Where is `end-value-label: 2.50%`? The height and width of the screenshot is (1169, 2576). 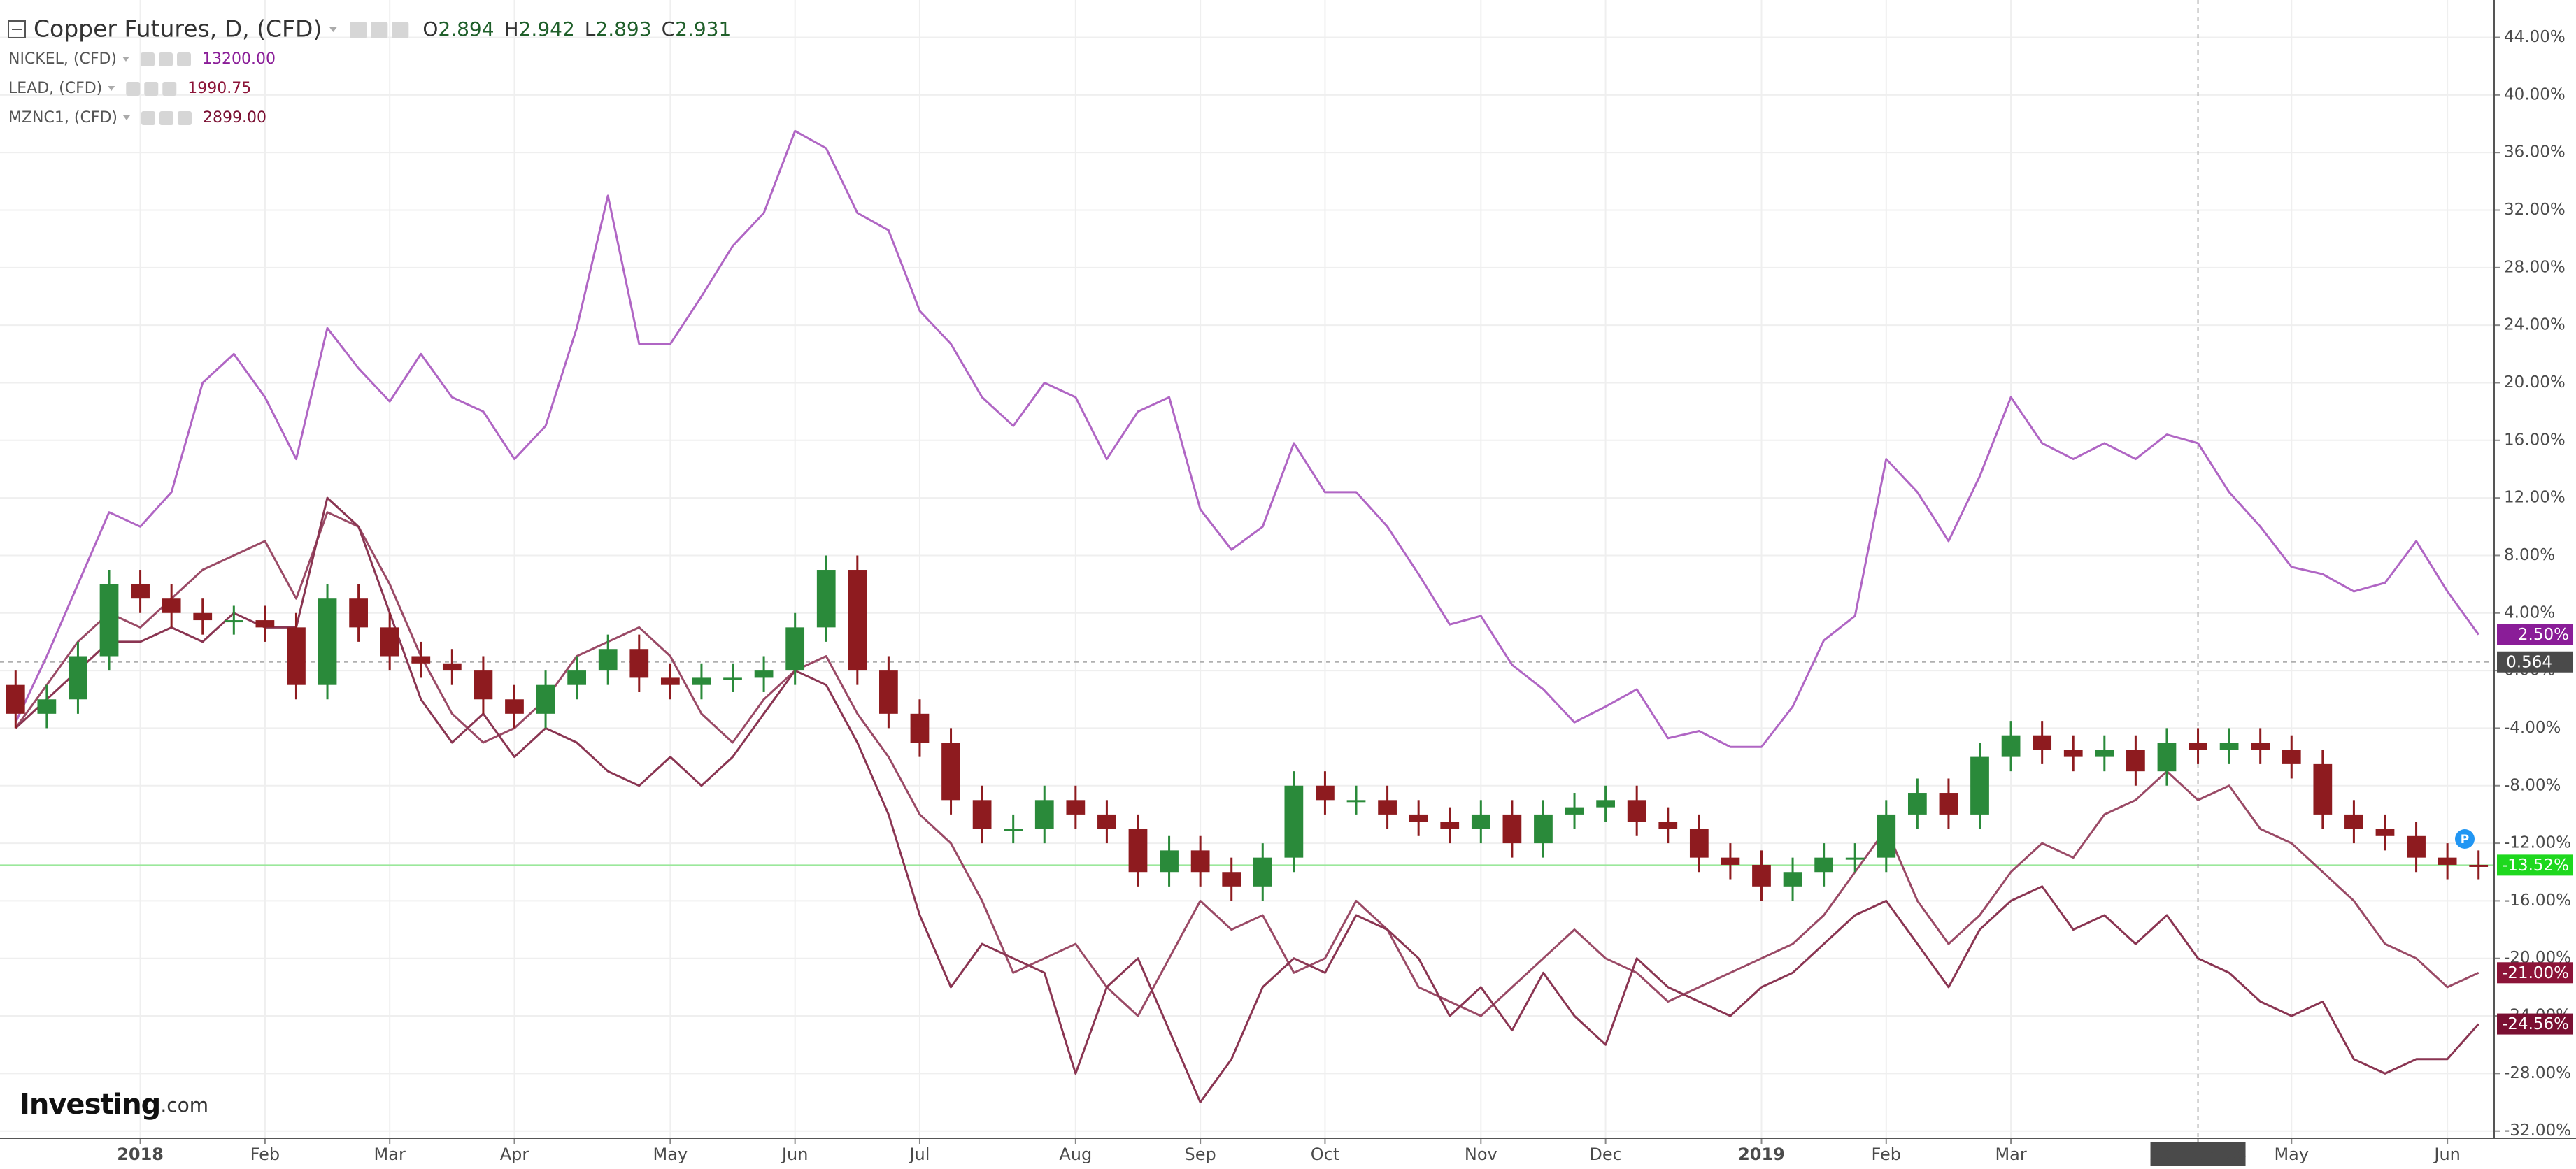
end-value-label: 2.50% is located at coordinates (2543, 635).